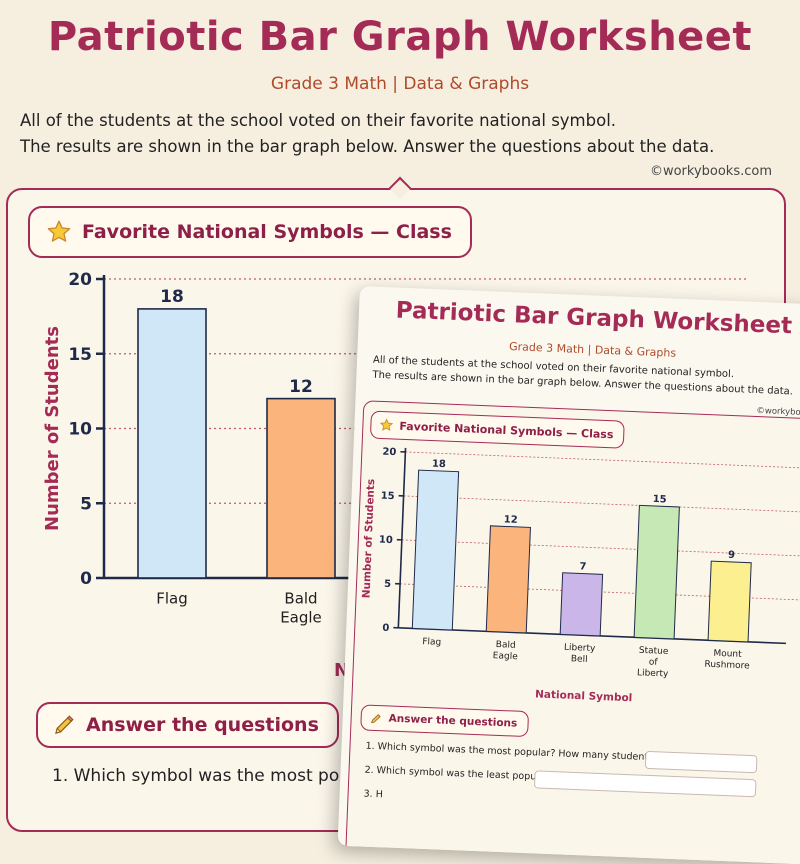 Image resolution: width=800 pixels, height=864 pixels. What do you see at coordinates (401, 538) in the screenshot?
I see `y-axis` at bounding box center [401, 538].